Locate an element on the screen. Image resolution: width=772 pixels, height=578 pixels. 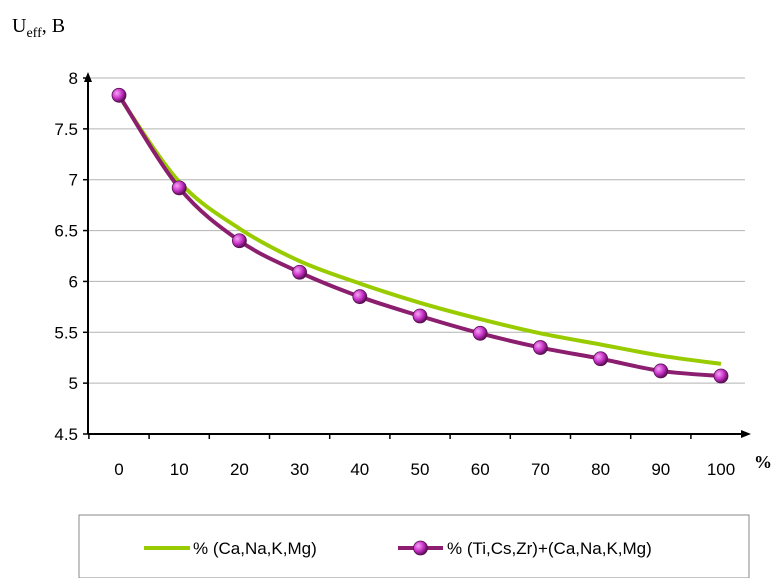
legend-label: % (Ti,Cs,Zr)+(Ca,Na,K,Mg) is located at coordinates (549, 548).